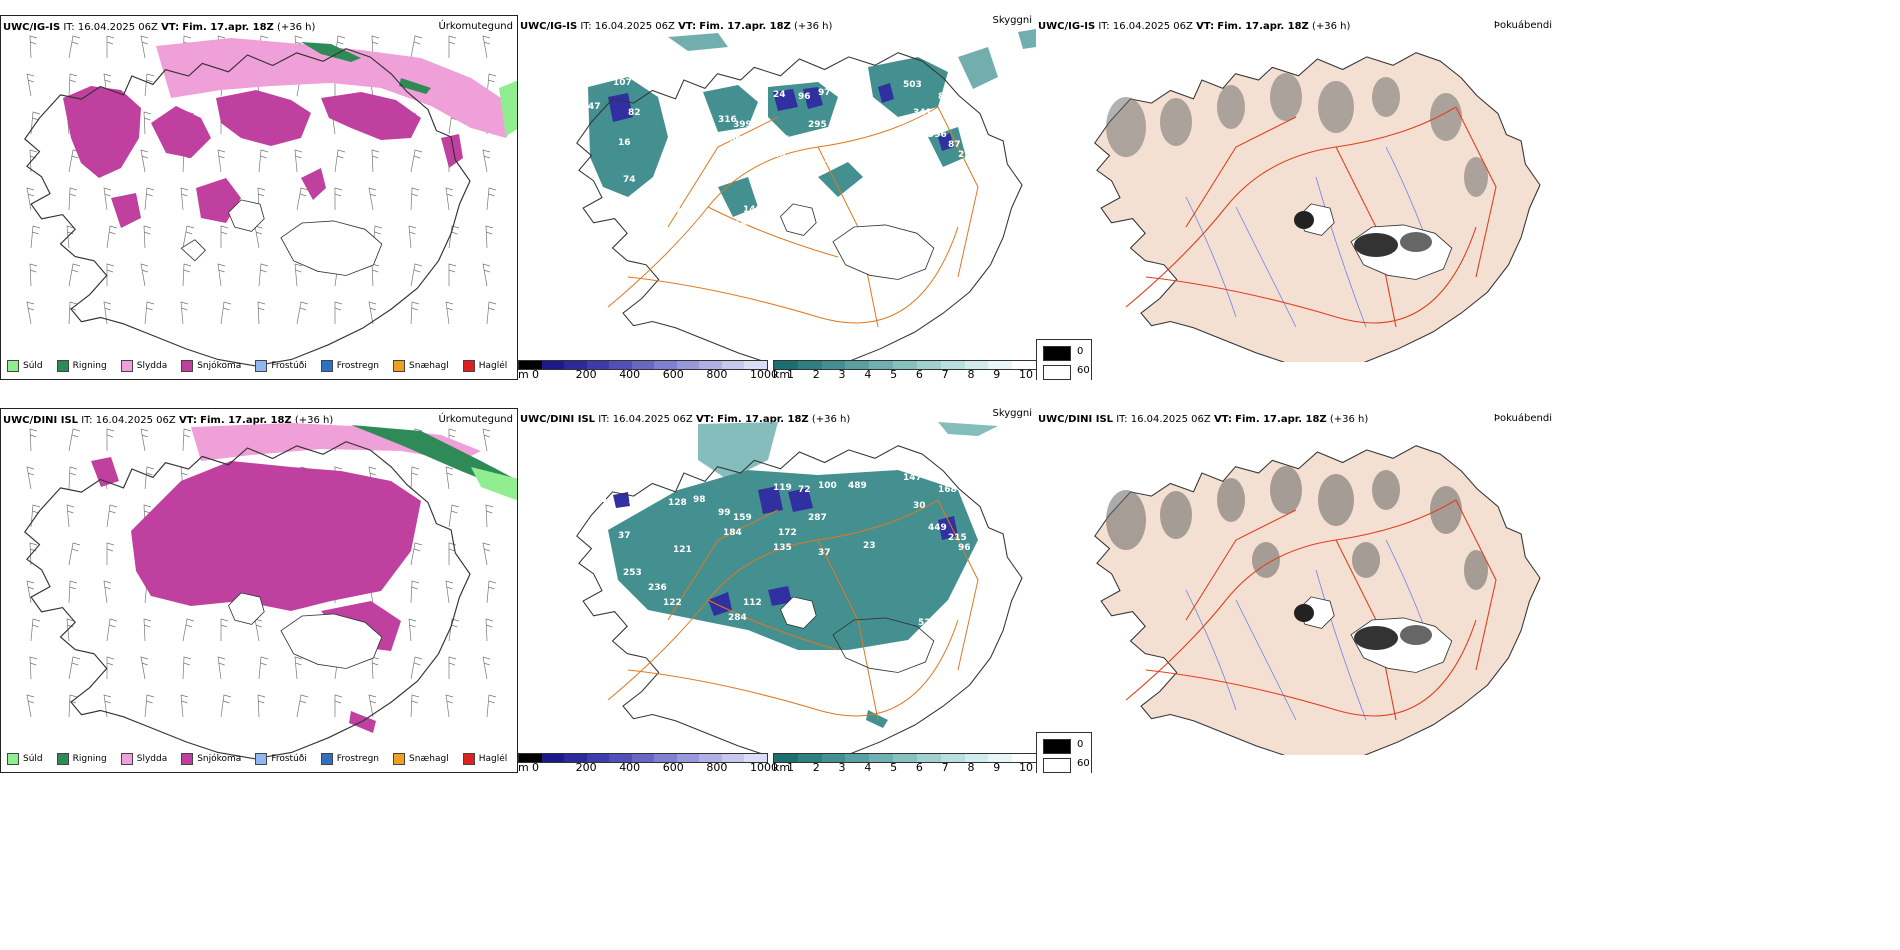 The width and height of the screenshot is (1900, 950). I want to click on cloudbase-value: 82, so click(634, 113).